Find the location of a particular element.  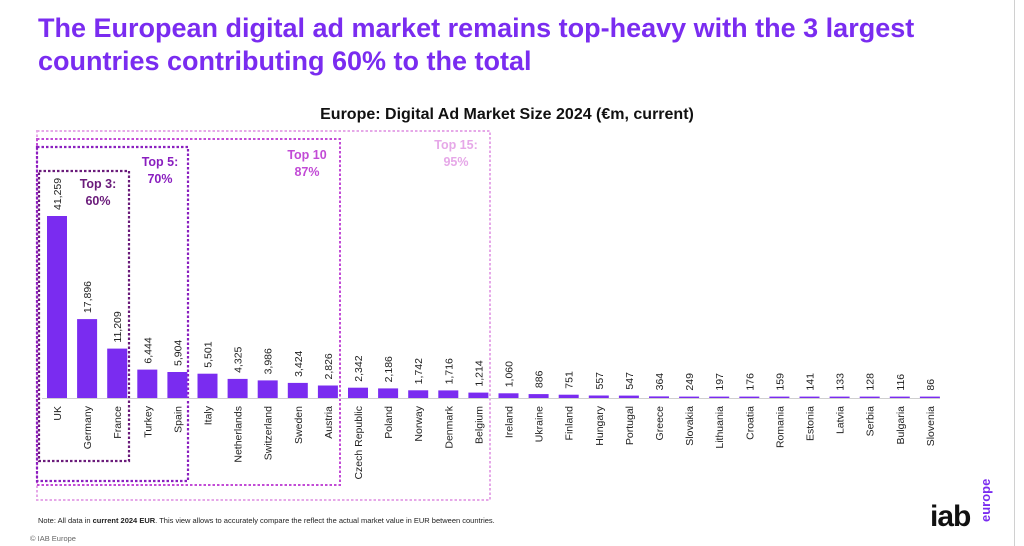

value-label: 159 is located at coordinates (780, 382).